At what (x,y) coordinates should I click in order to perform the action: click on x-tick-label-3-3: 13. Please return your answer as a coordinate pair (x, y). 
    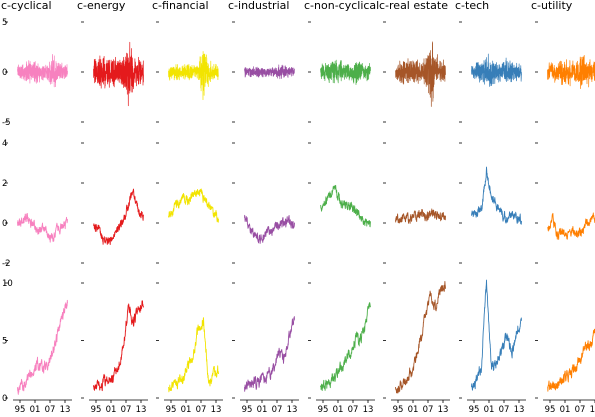
    Looking at the image, I should click on (292, 410).